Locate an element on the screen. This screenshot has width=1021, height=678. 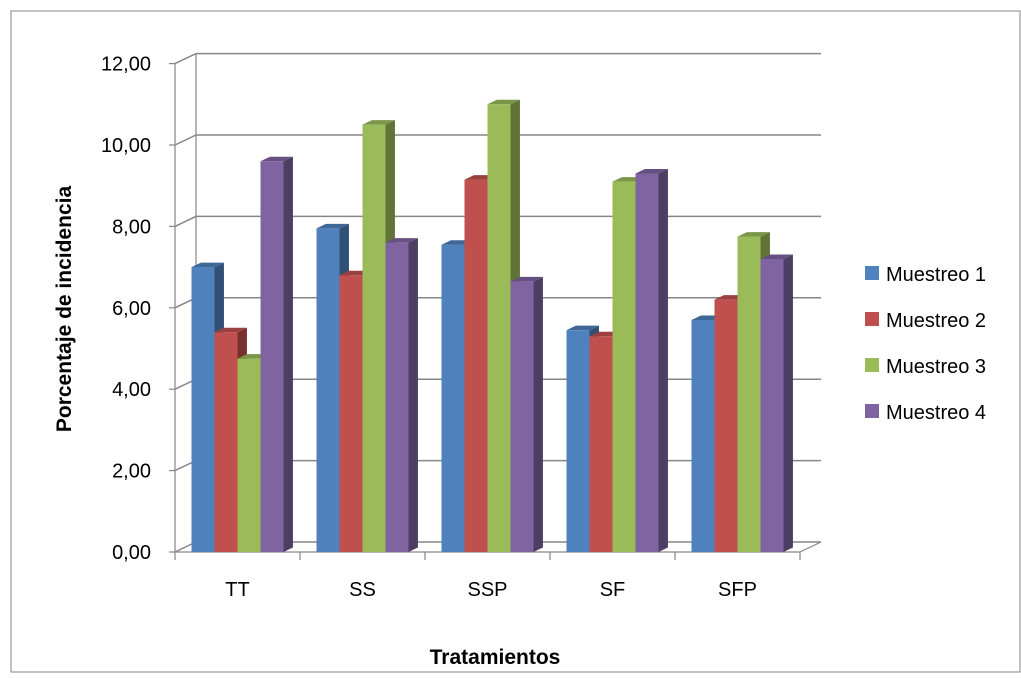
x-axis-label: Tratamientos is located at coordinates (495, 657).